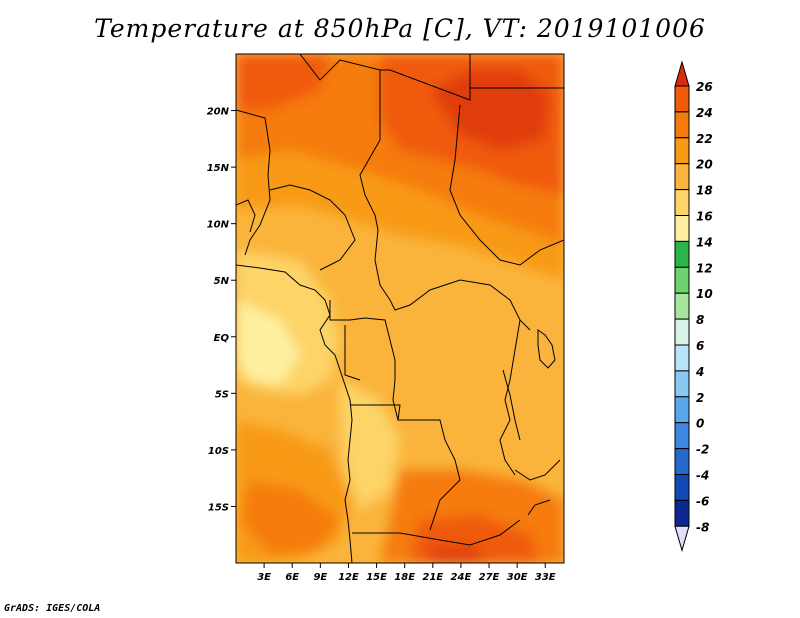  Describe the element at coordinates (702, 476) in the screenshot. I see `colorbar-label: -4` at that location.